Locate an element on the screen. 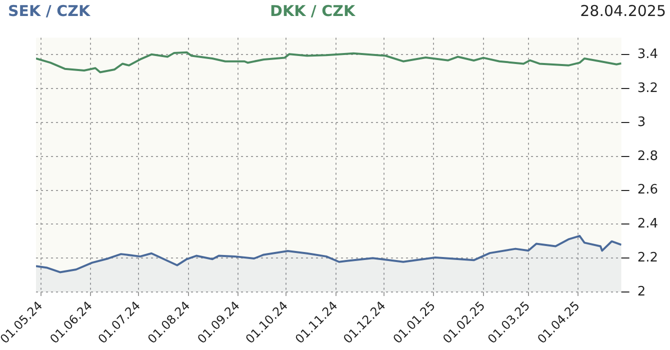 The height and width of the screenshot is (350, 670). text: DKK / CZK is located at coordinates (313, 11).